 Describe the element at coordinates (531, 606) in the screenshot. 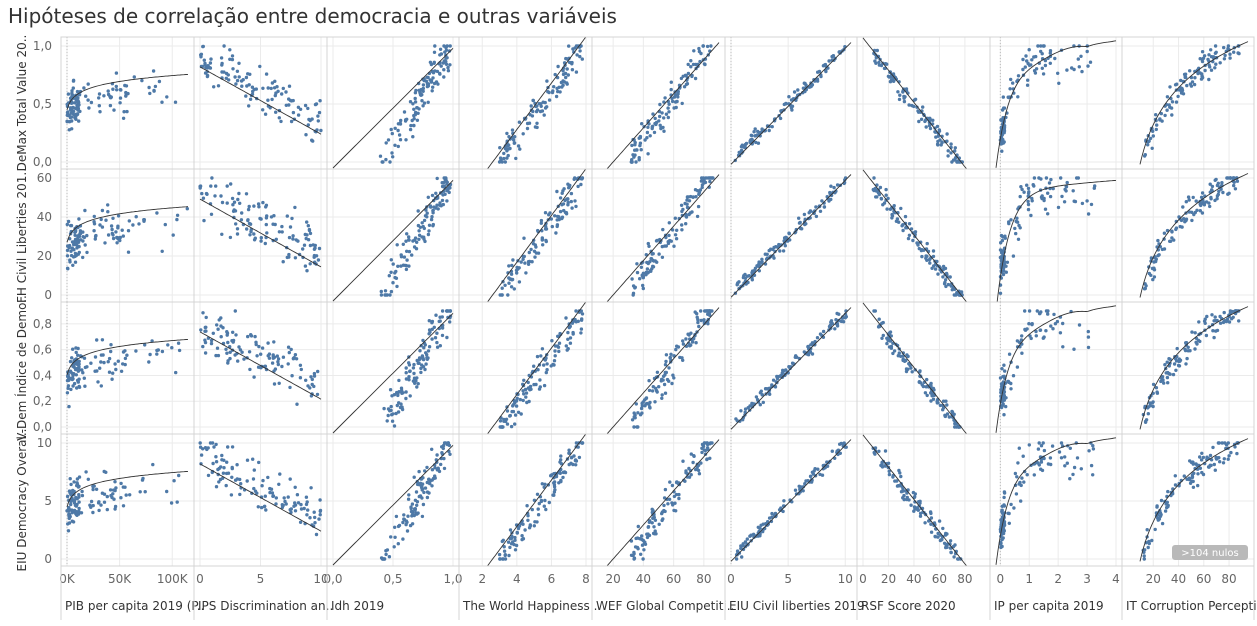

I see `column-header-label: The World Happiness ..` at that location.